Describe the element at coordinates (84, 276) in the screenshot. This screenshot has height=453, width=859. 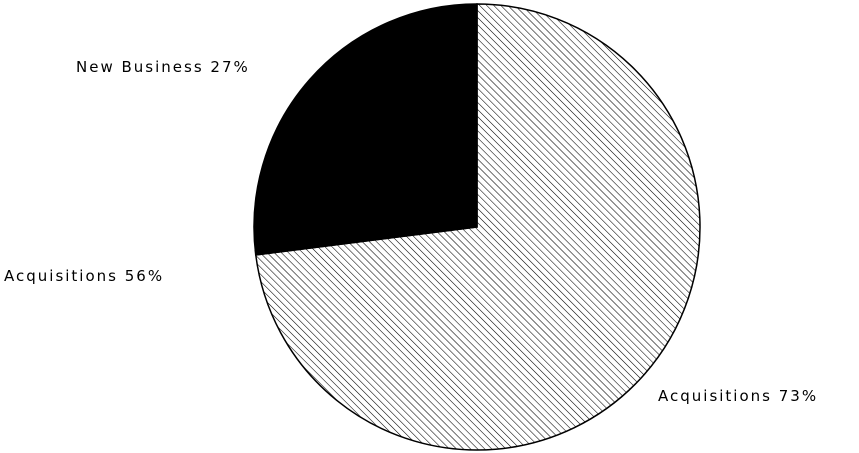
I see `annotation-acquisitions-56: Acquisitions 56%` at that location.